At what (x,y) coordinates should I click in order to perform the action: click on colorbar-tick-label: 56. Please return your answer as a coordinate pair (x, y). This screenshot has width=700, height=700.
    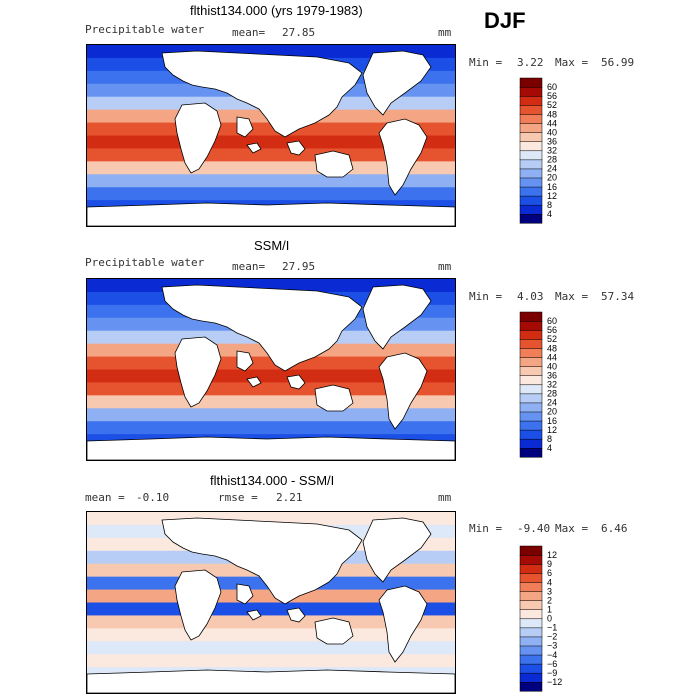
    Looking at the image, I should click on (552, 330).